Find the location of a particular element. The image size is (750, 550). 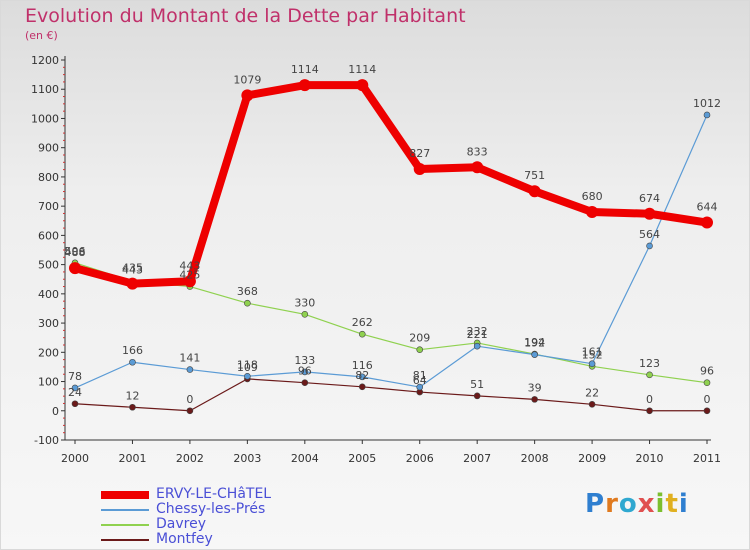

x-tick-label: 2006 is located at coordinates (420, 458).